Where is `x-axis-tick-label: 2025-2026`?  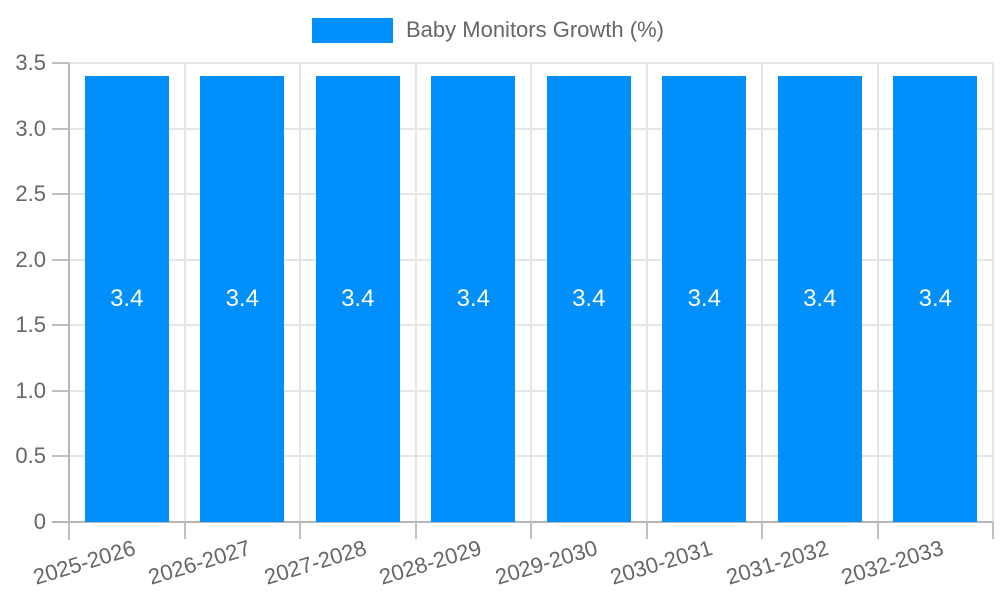 x-axis-tick-label: 2025-2026 is located at coordinates (83, 562).